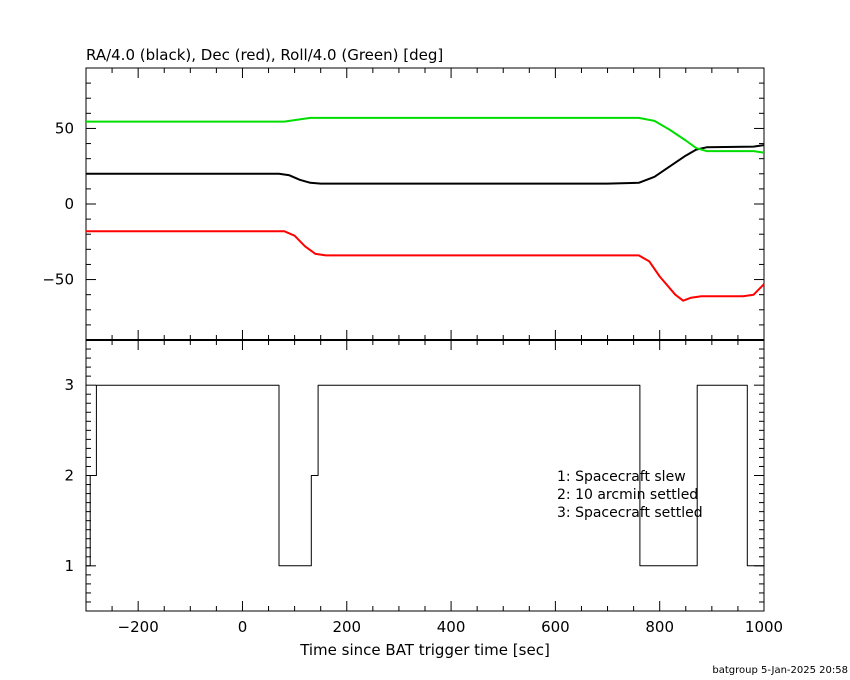 This screenshot has height=680, width=850. I want to click on x-tick-label: −200, so click(138, 627).